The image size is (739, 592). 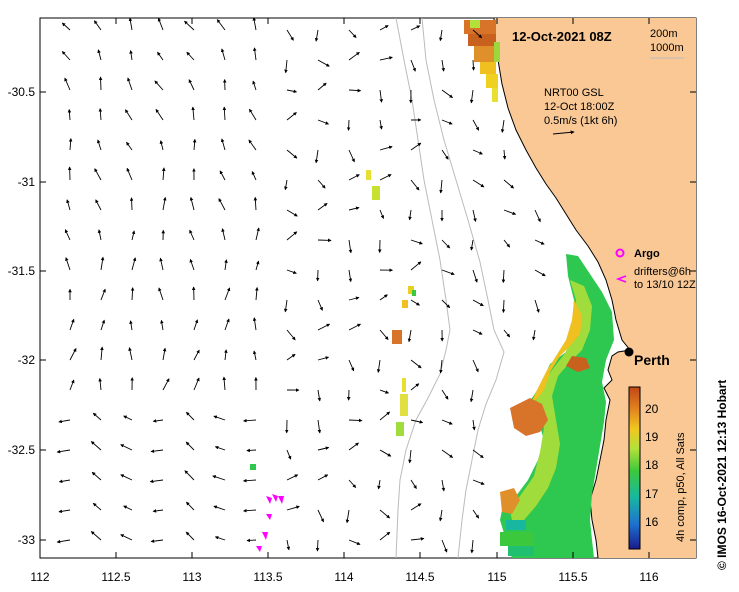 What do you see at coordinates (629, 352) in the screenshot?
I see `city-marker` at bounding box center [629, 352].